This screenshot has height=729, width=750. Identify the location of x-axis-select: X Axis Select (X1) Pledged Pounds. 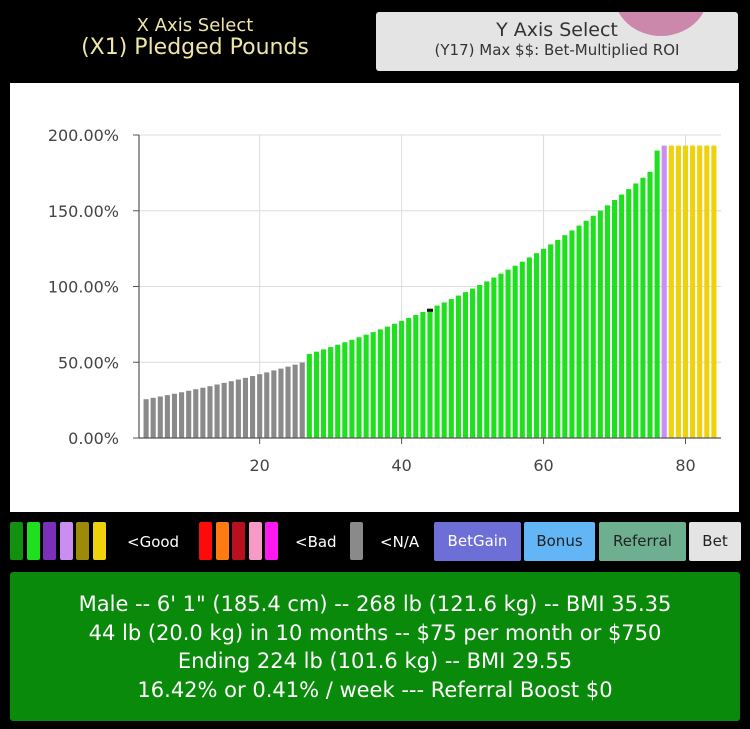
(195, 38).